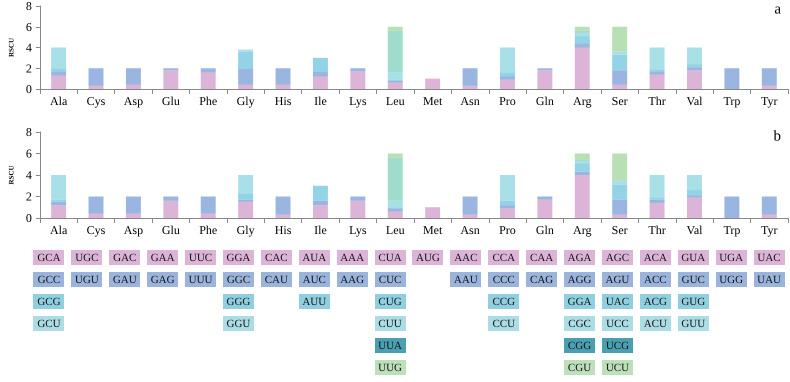 This screenshot has width=790, height=382. What do you see at coordinates (208, 101) in the screenshot?
I see `x-tick-label: Phe` at bounding box center [208, 101].